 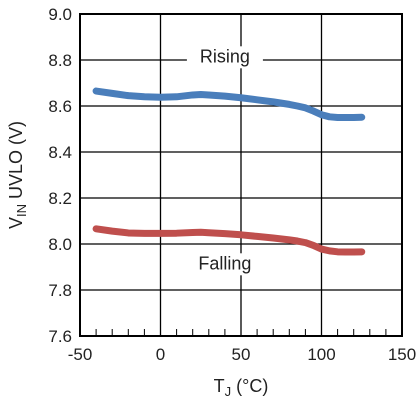 What do you see at coordinates (321, 354) in the screenshot?
I see `x-tick-label: 100` at bounding box center [321, 354].